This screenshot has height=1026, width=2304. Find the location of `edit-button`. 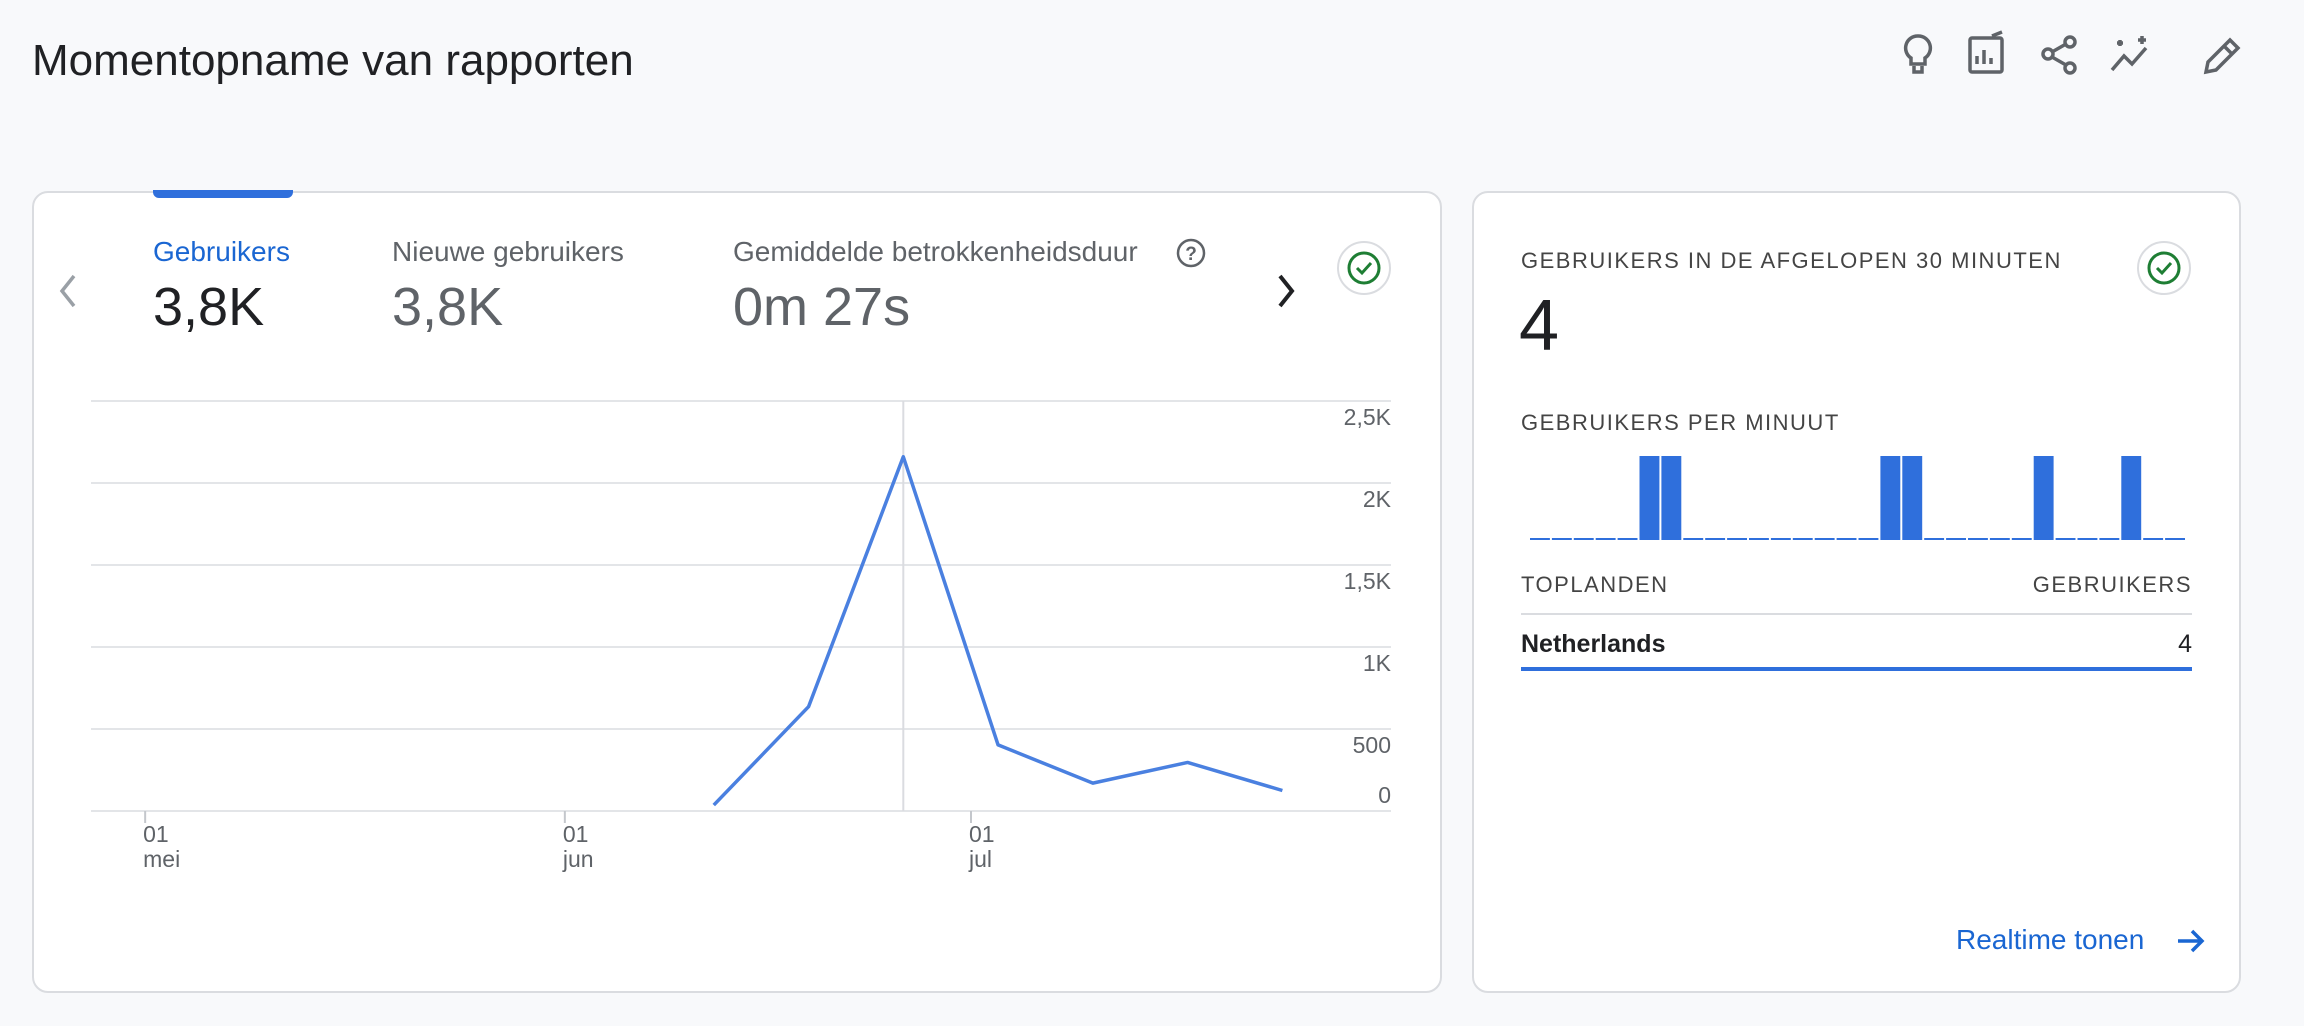

edit-button is located at coordinates (2222, 56).